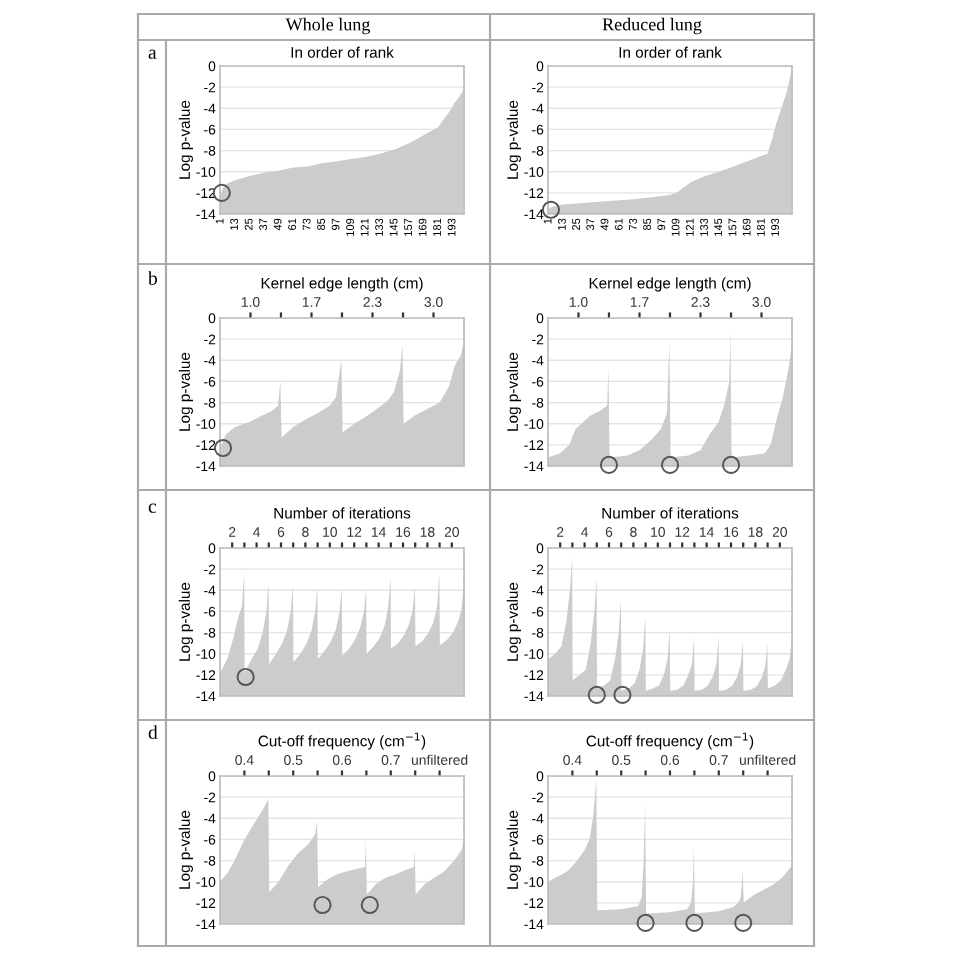 This screenshot has width=958, height=956. Describe the element at coordinates (152, 278) in the screenshot. I see `text: b` at that location.